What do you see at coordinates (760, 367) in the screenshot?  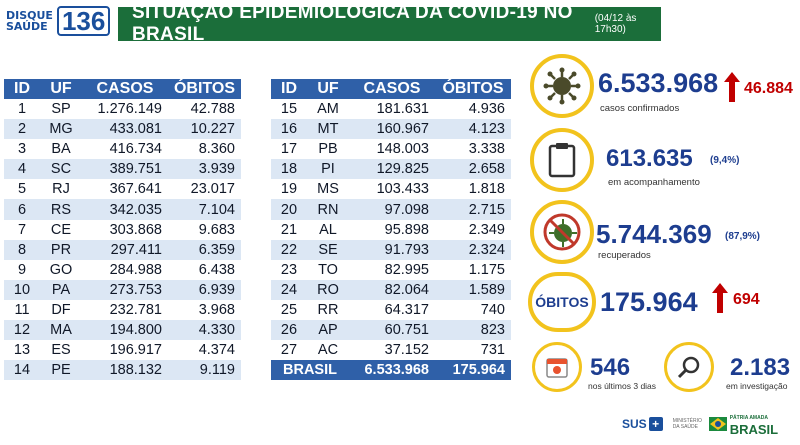 I see `investigation-value: 2.183` at bounding box center [760, 367].